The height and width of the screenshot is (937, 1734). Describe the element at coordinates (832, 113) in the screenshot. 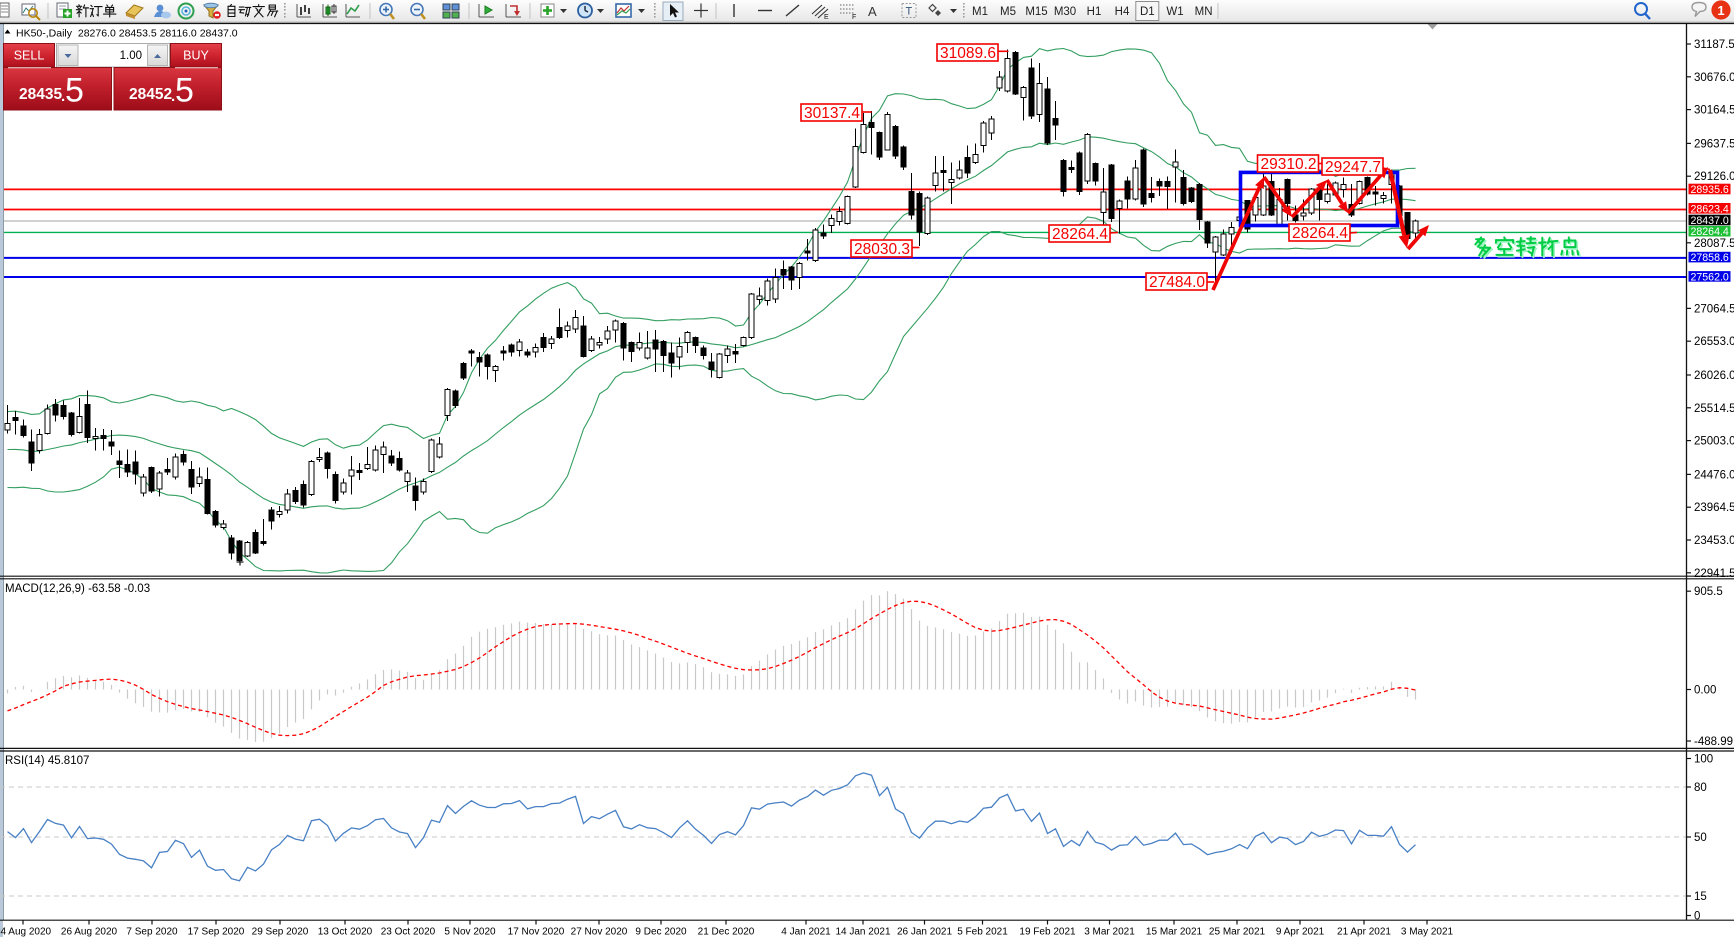

I see `svg-text: 30137.4` at that location.